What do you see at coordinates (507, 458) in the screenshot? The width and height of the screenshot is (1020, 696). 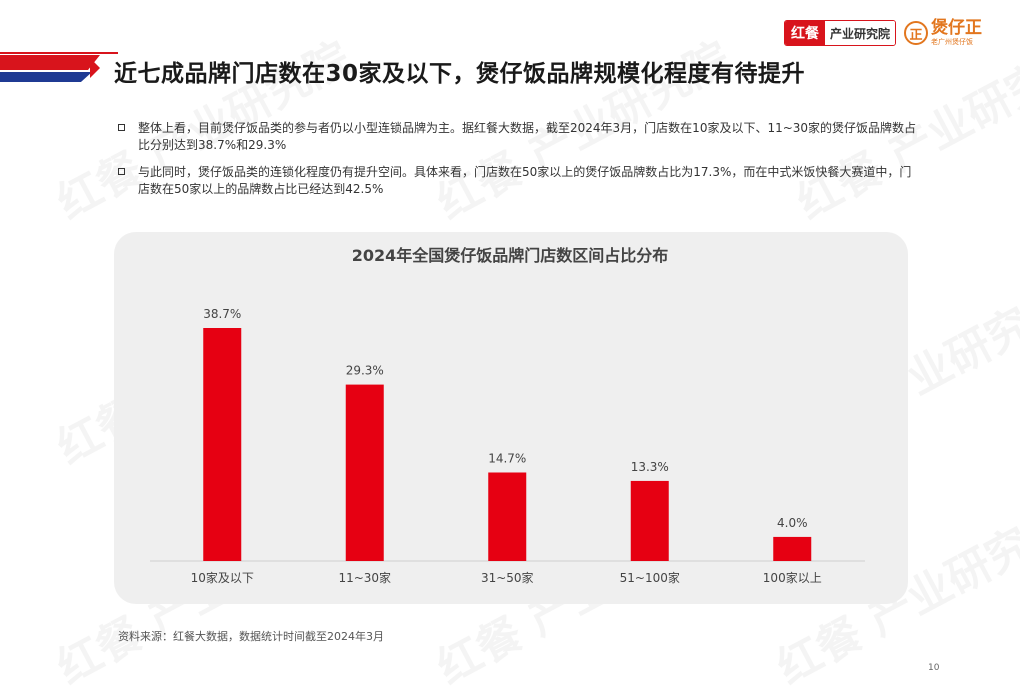 I see `data-label-3: 14.7%` at bounding box center [507, 458].